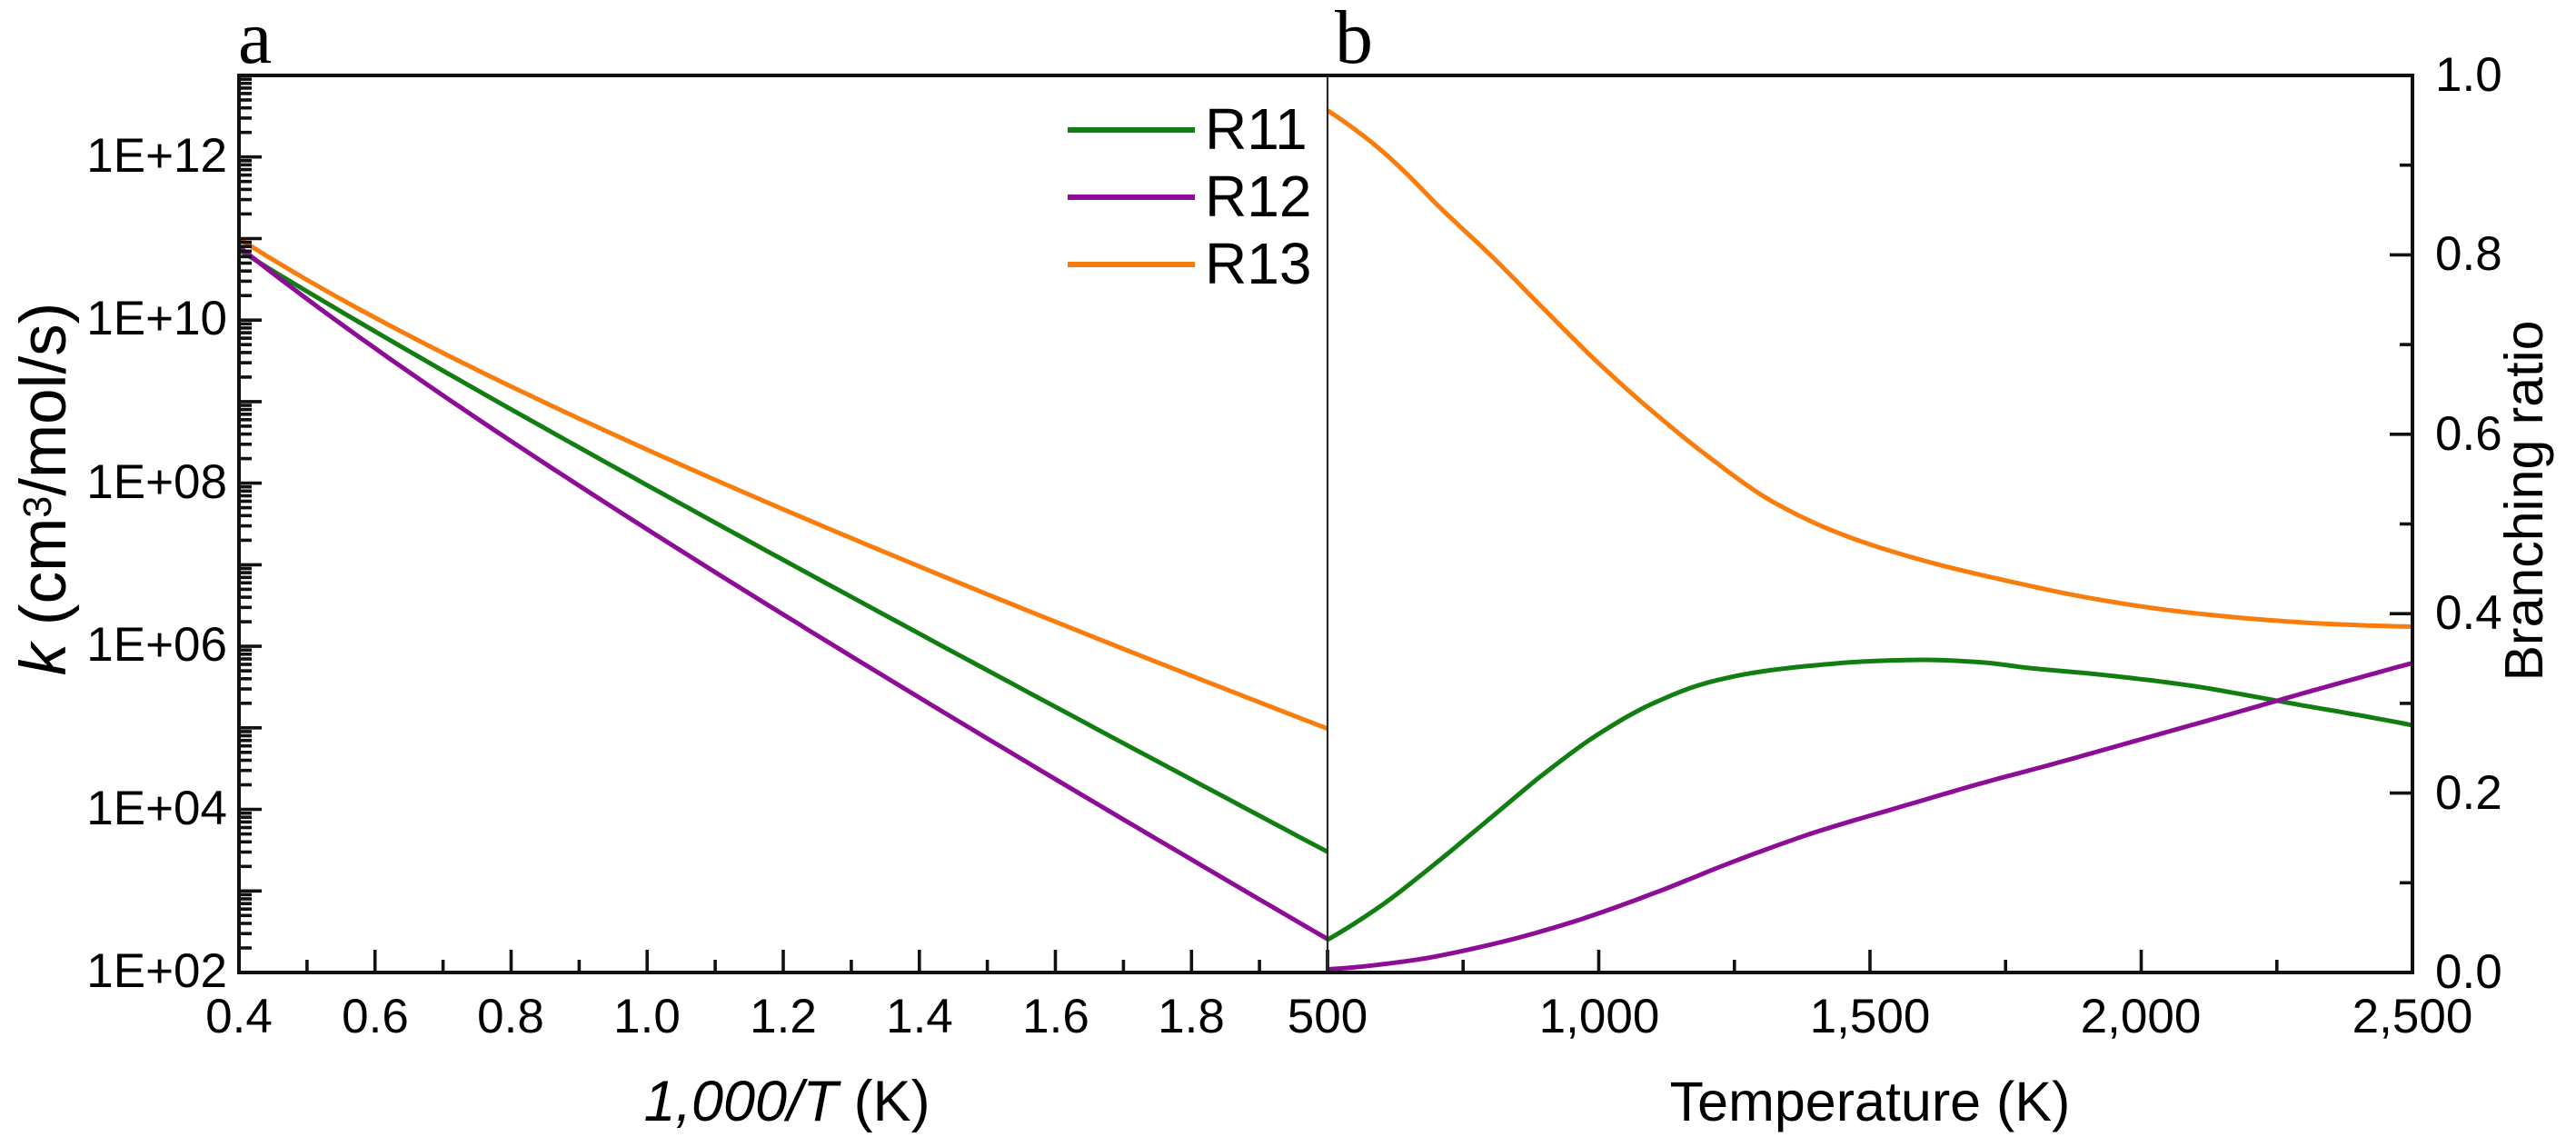 The width and height of the screenshot is (2576, 1137). I want to click on svg-text: 1E+06, so click(156, 645).